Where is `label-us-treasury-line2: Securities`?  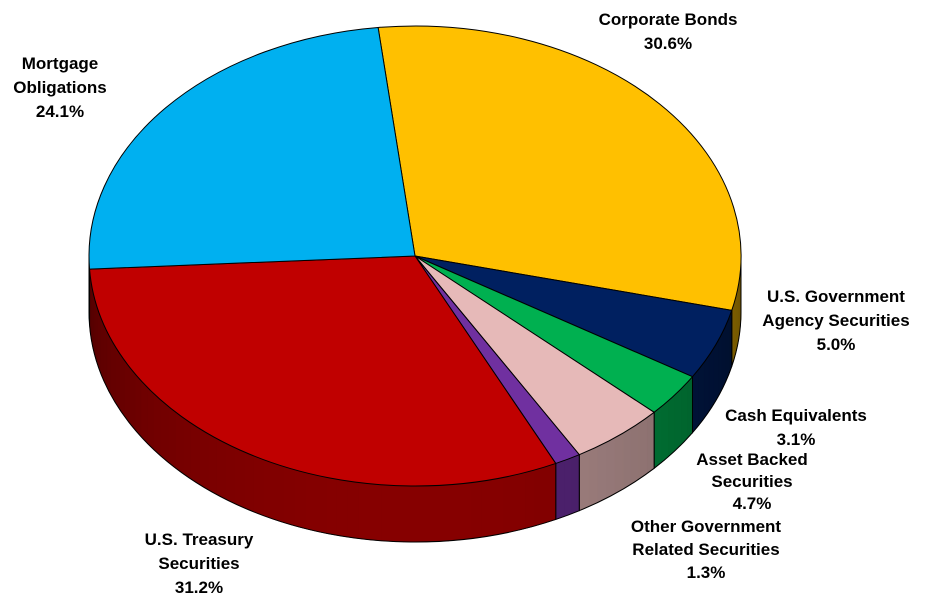
label-us-treasury-line2: Securities is located at coordinates (198, 563).